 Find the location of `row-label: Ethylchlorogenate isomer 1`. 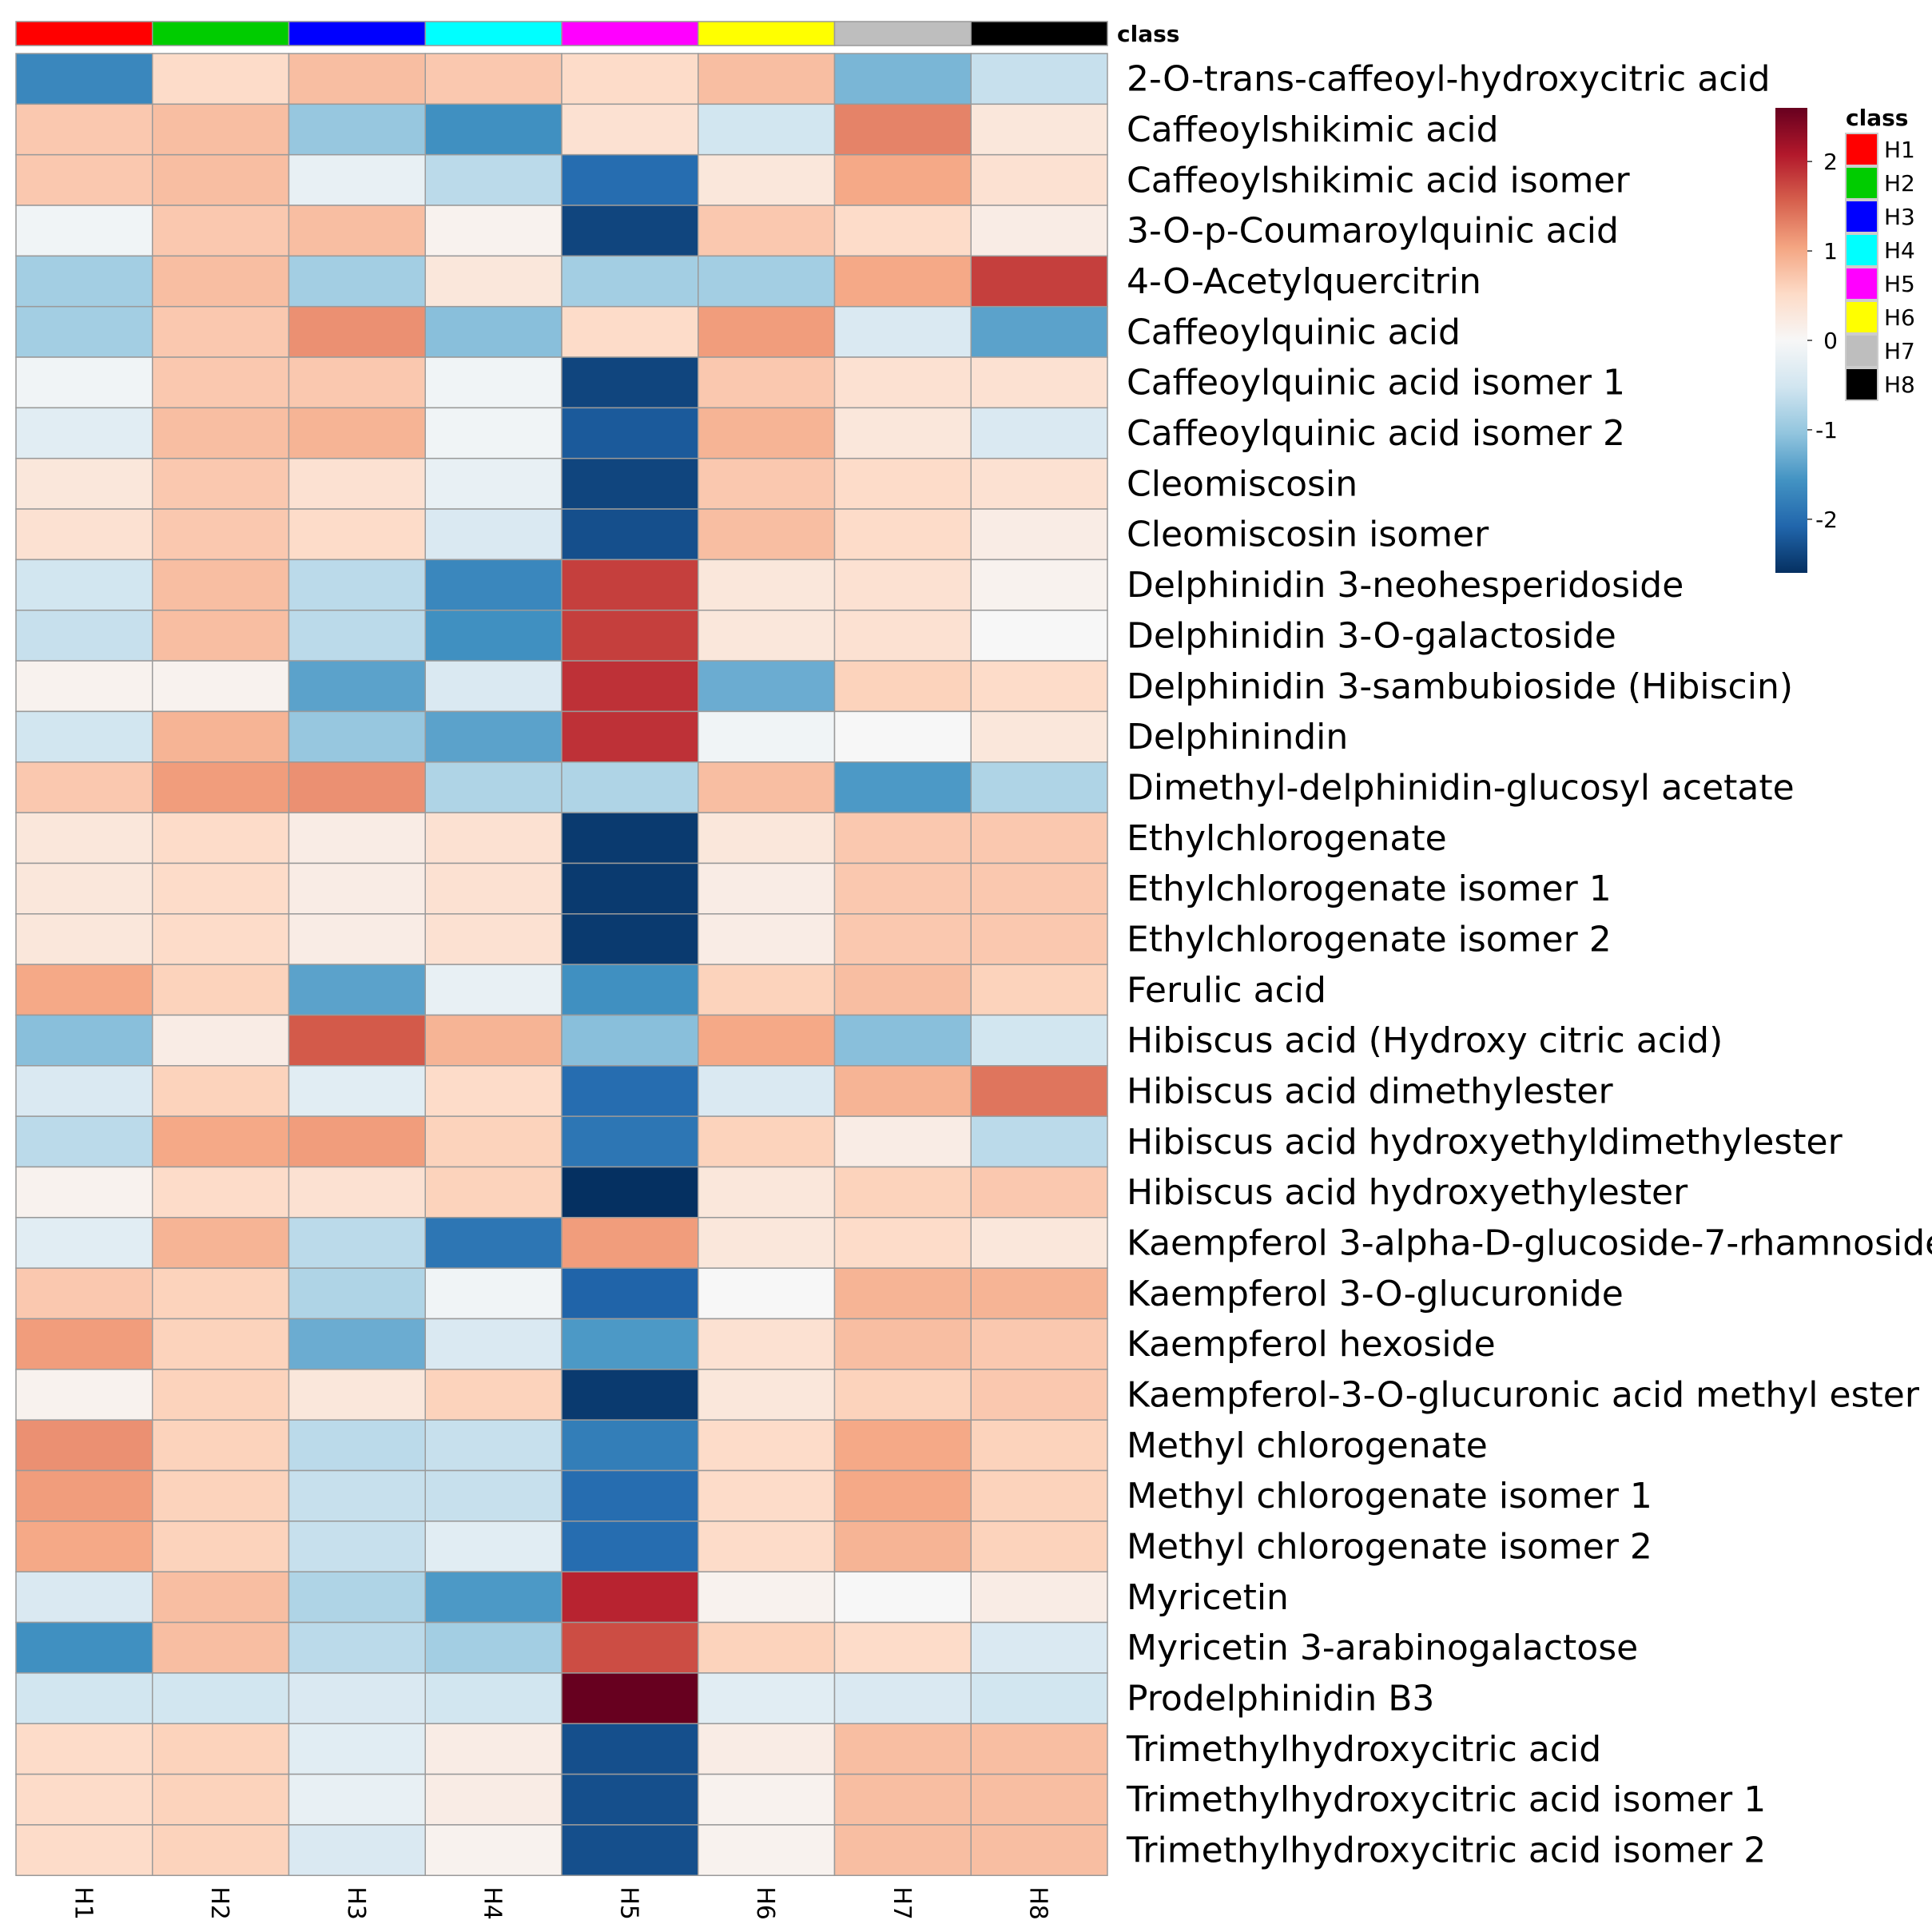

row-label: Ethylchlorogenate isomer 1 is located at coordinates (1369, 889).